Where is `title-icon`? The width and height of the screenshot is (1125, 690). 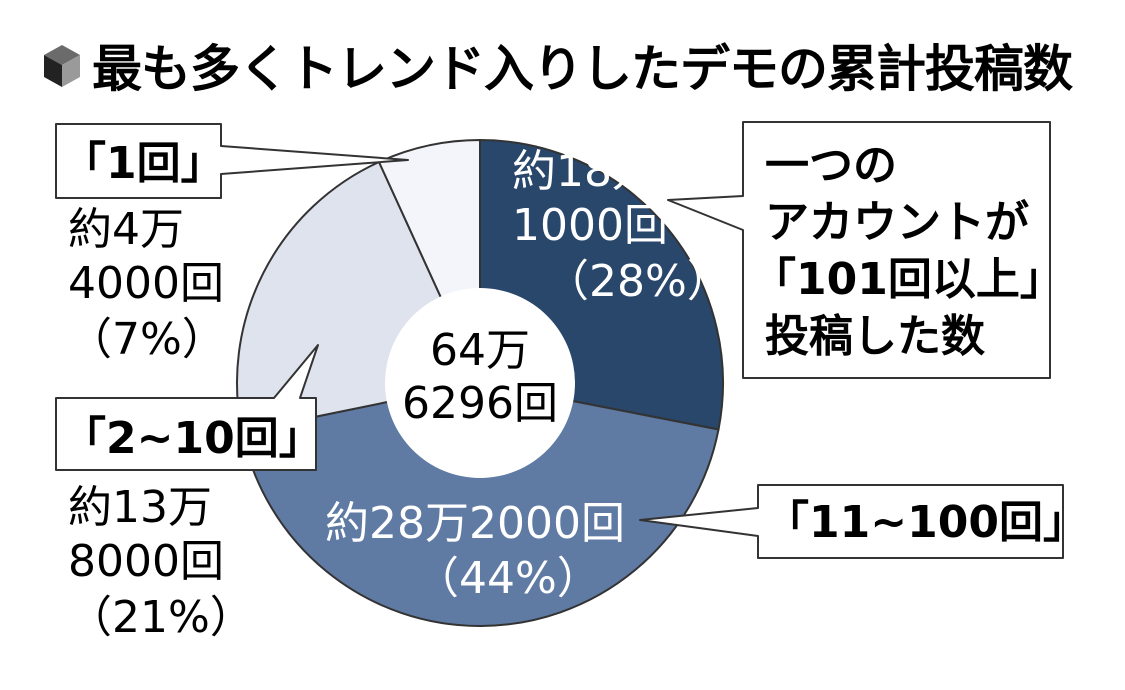 title-icon is located at coordinates (62, 66).